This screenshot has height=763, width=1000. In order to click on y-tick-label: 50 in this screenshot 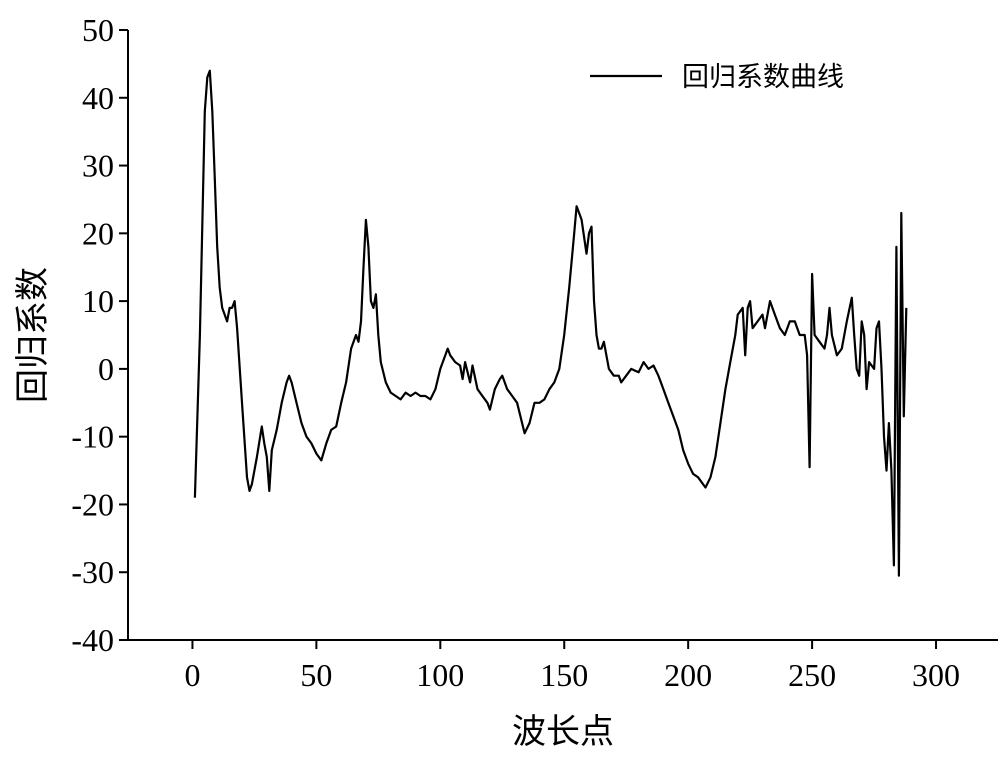, I will do `click(98, 30)`.